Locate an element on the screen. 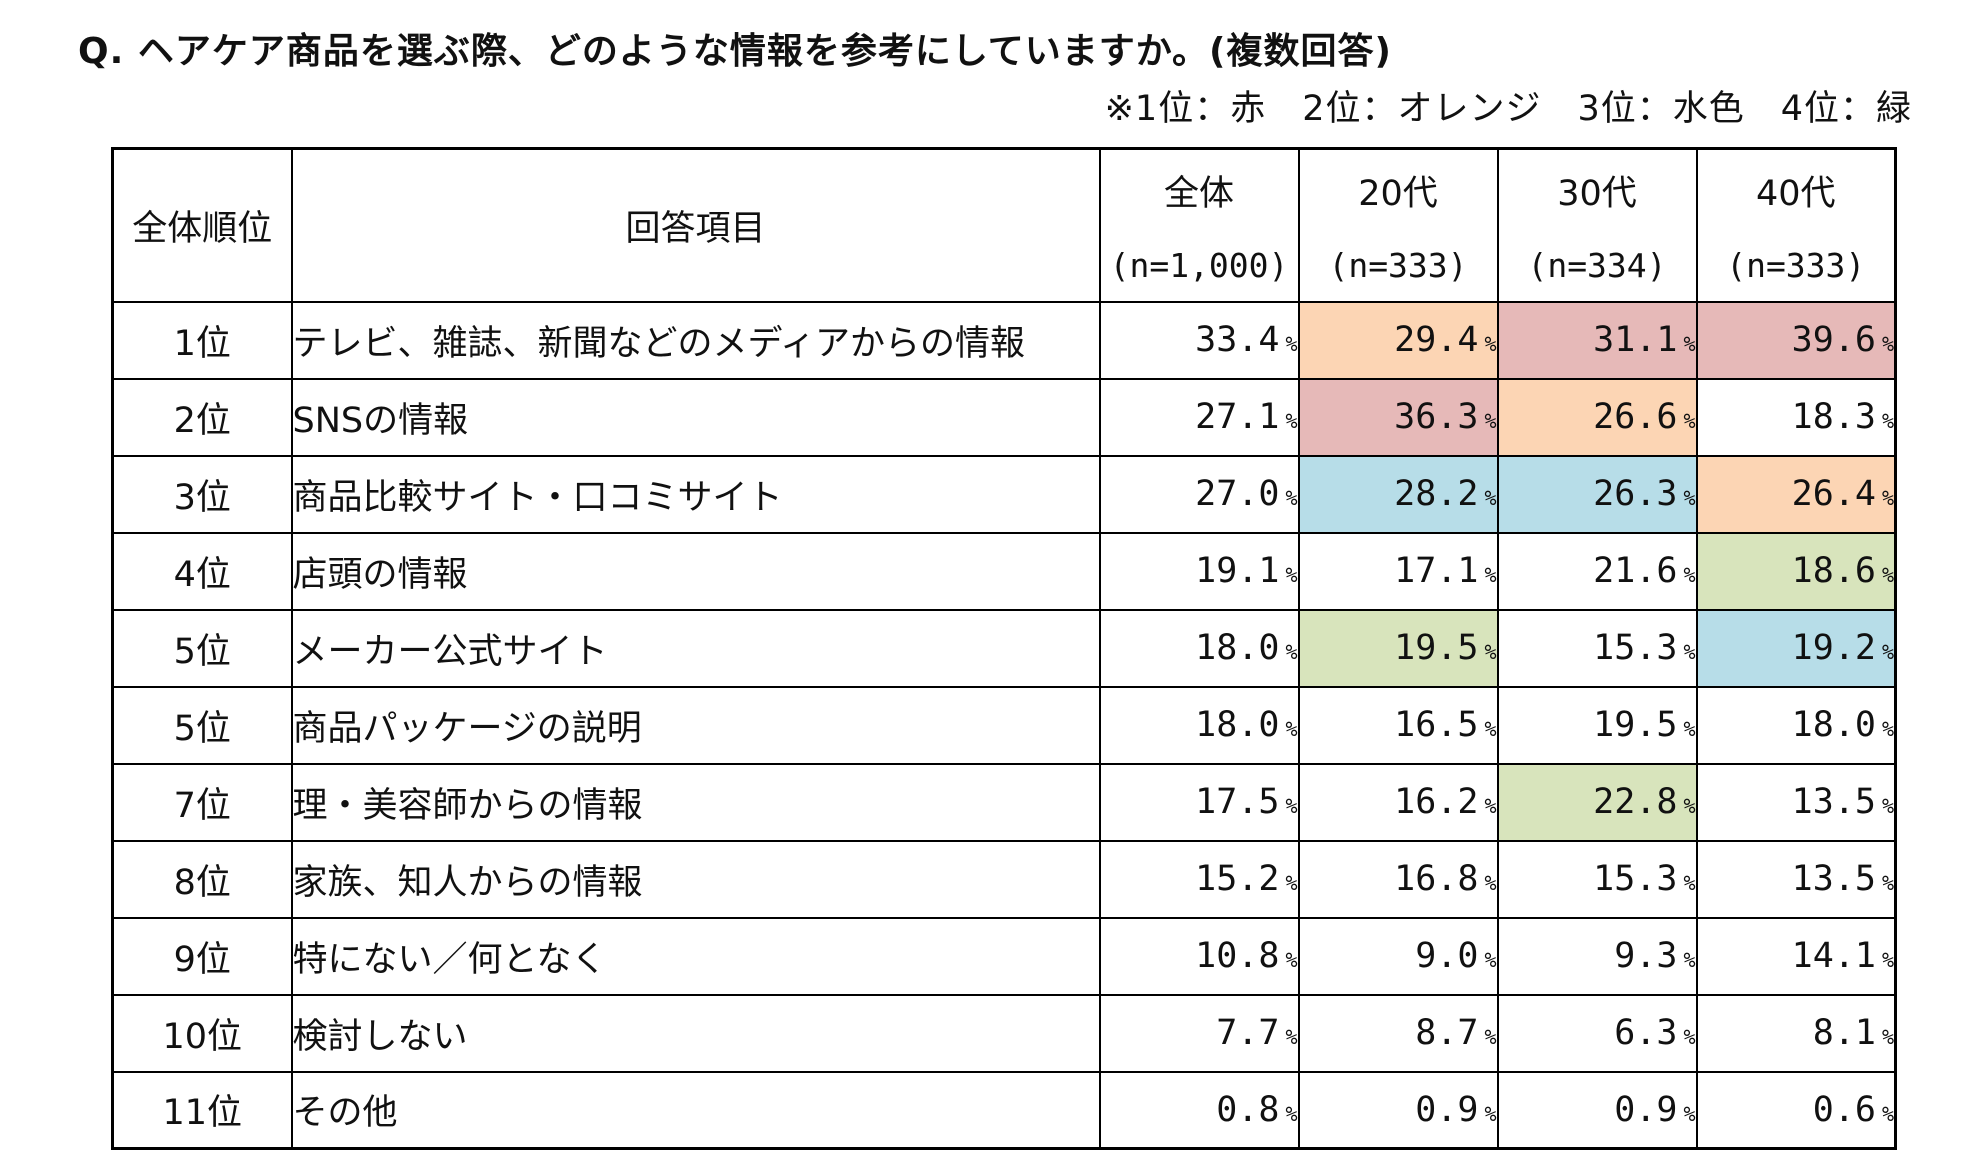  value-number: 17.5 is located at coordinates (1237, 802).